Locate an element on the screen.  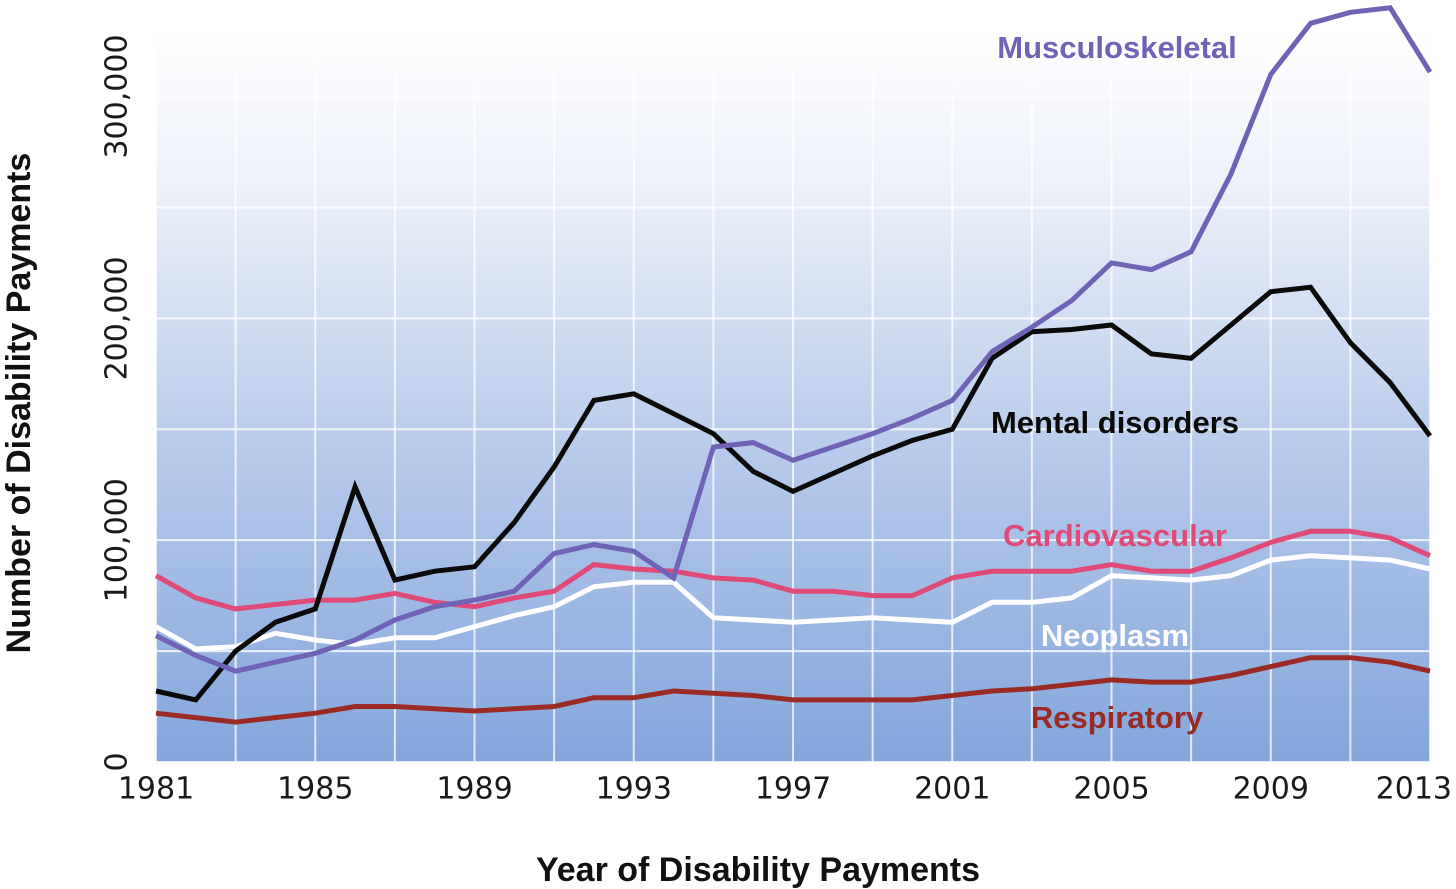
series-line-cardiovascular is located at coordinates (793, 570).